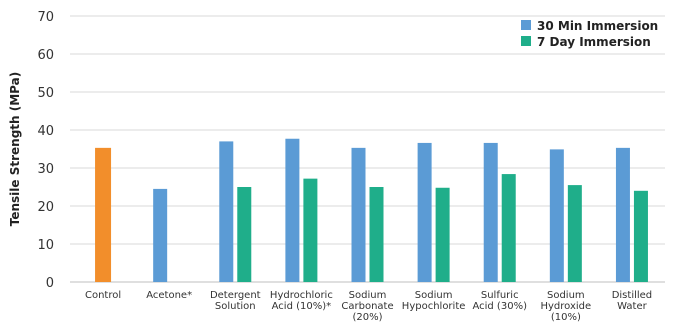 The width and height of the screenshot is (678, 335). I want to click on y-tick-label: 40, so click(45, 131).